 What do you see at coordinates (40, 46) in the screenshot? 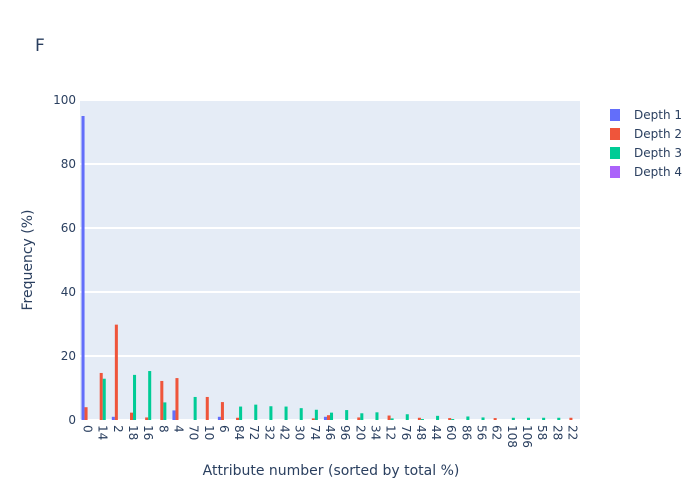
I see `chart-title: F` at bounding box center [40, 46].